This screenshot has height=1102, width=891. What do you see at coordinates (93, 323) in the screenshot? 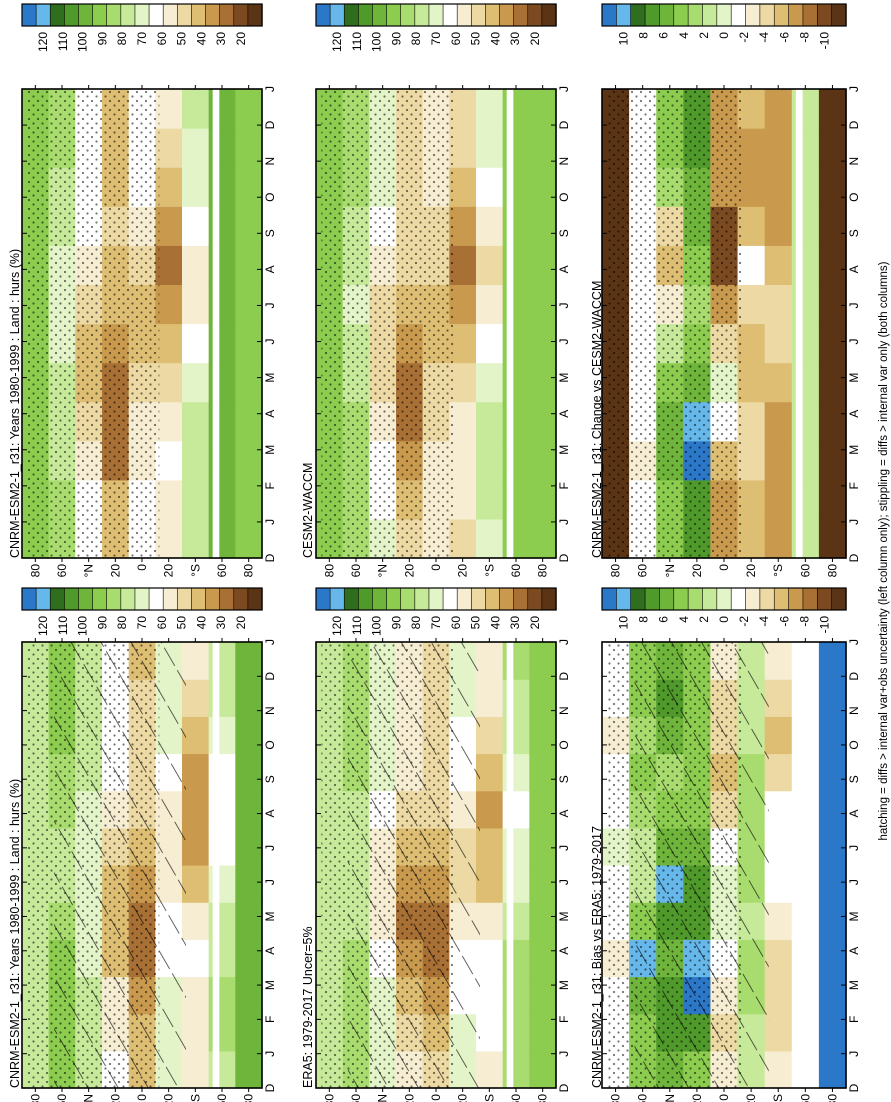
I see `stippling-overlay` at bounding box center [93, 323].